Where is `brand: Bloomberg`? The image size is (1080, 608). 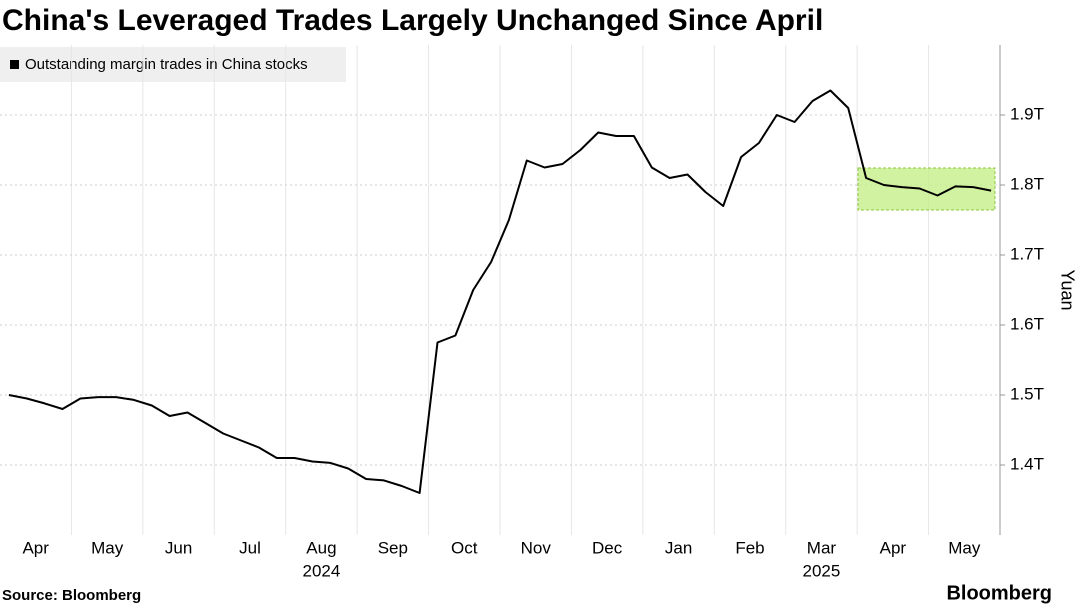 brand: Bloomberg is located at coordinates (999, 593).